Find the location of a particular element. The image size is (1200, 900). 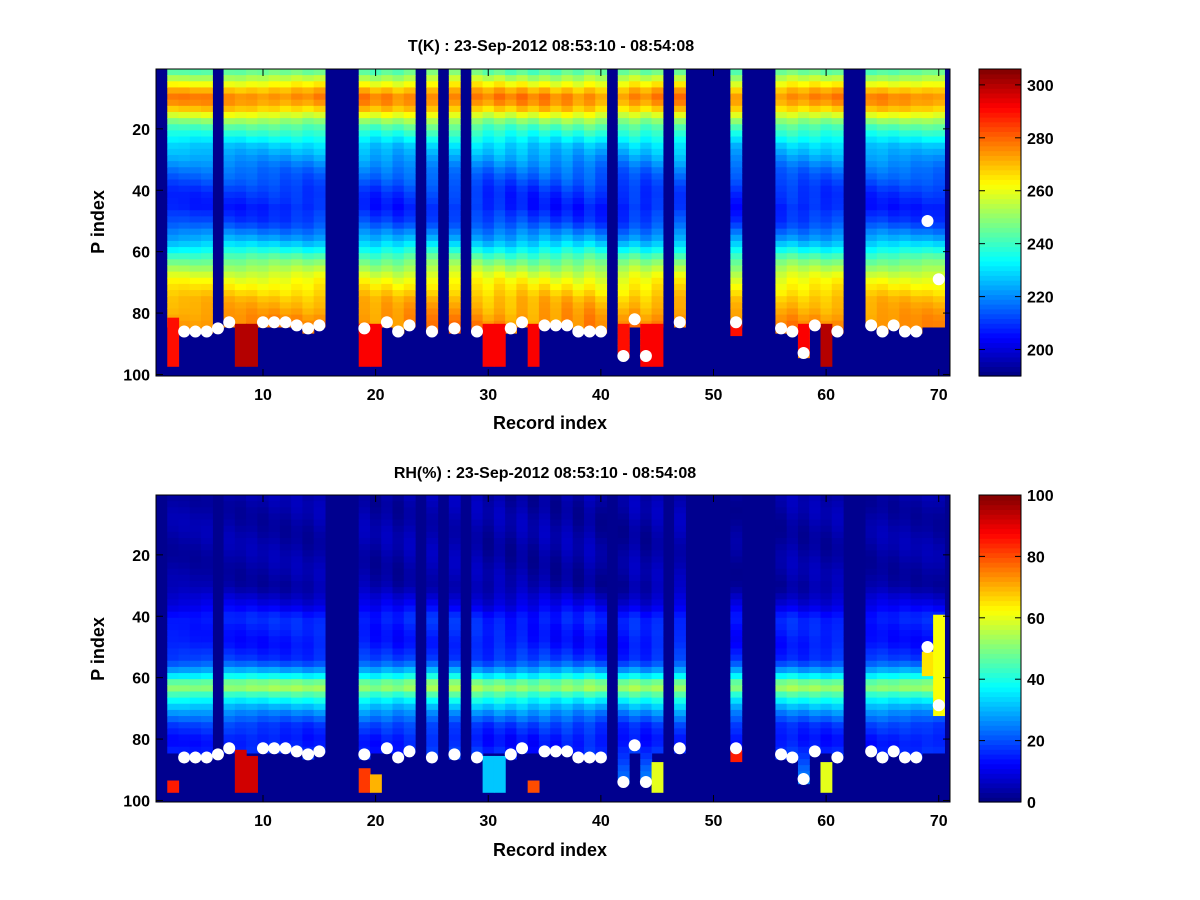

temperature-colorbar is located at coordinates (1000, 223).